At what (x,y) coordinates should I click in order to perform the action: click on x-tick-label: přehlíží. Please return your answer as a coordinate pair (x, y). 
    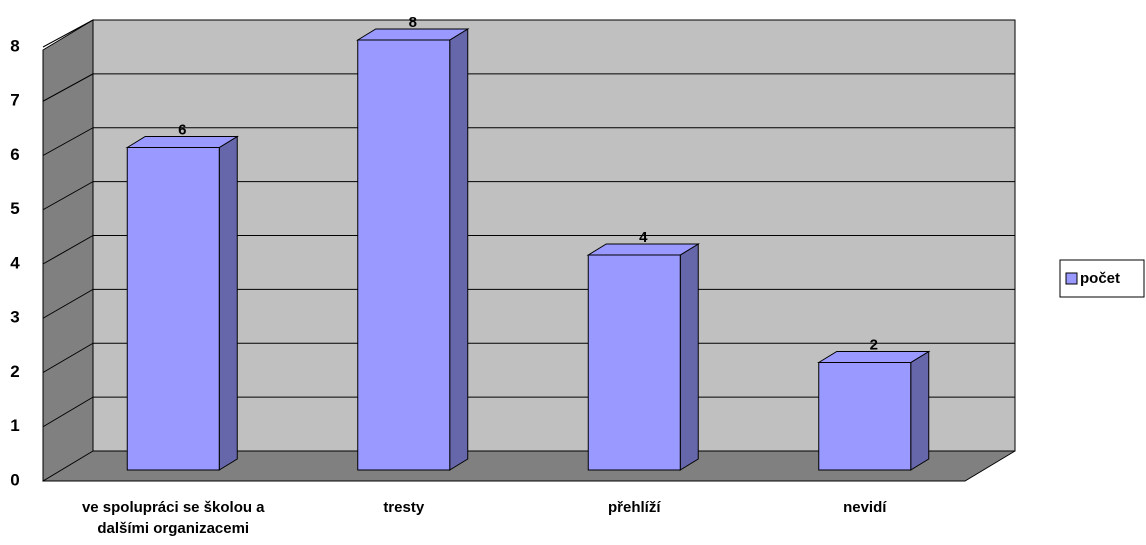
    Looking at the image, I should click on (634, 507).